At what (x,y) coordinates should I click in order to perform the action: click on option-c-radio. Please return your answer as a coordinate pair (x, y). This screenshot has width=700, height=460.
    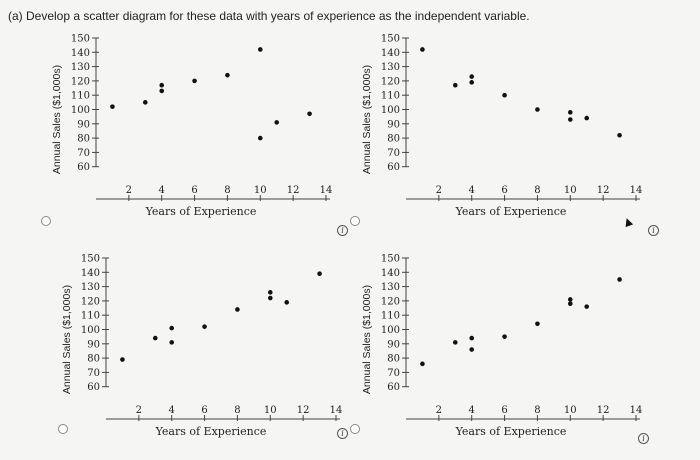
    Looking at the image, I should click on (63, 429).